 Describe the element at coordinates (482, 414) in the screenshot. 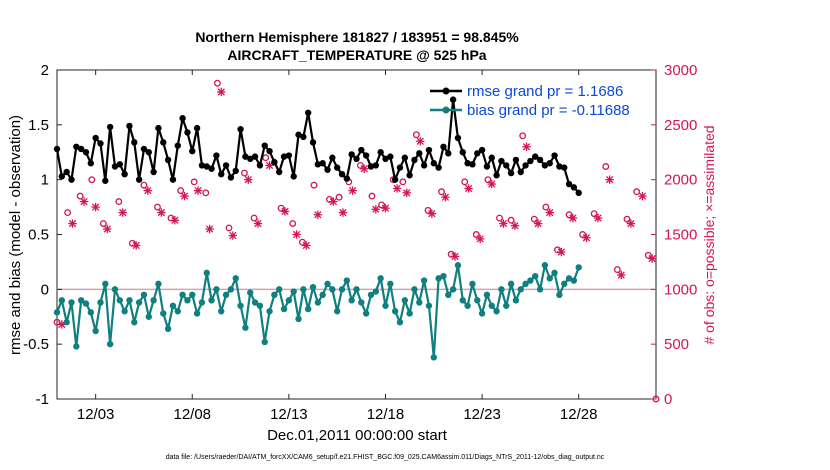

I see `x-tick-label: 12/23` at that location.